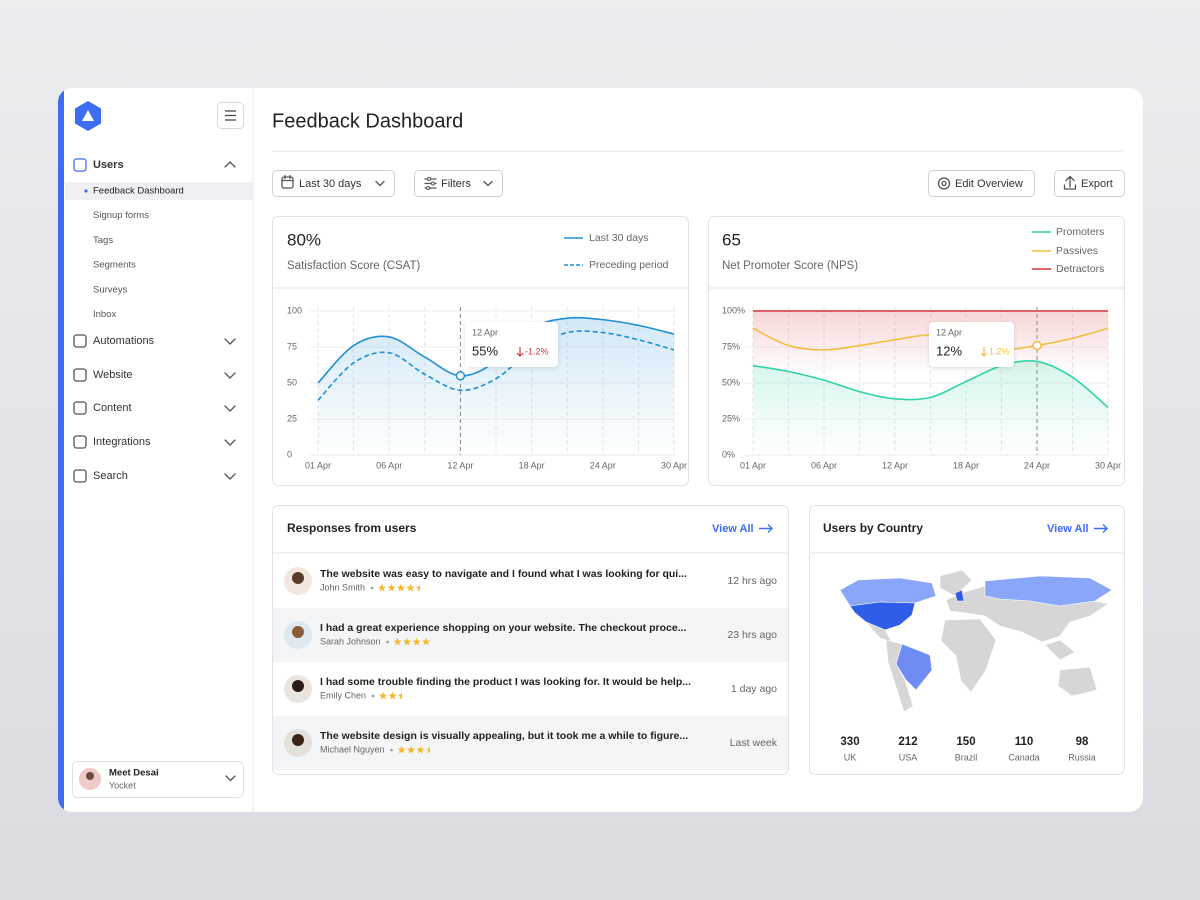  I want to click on nav-subitem: Signup forms, so click(121, 215).